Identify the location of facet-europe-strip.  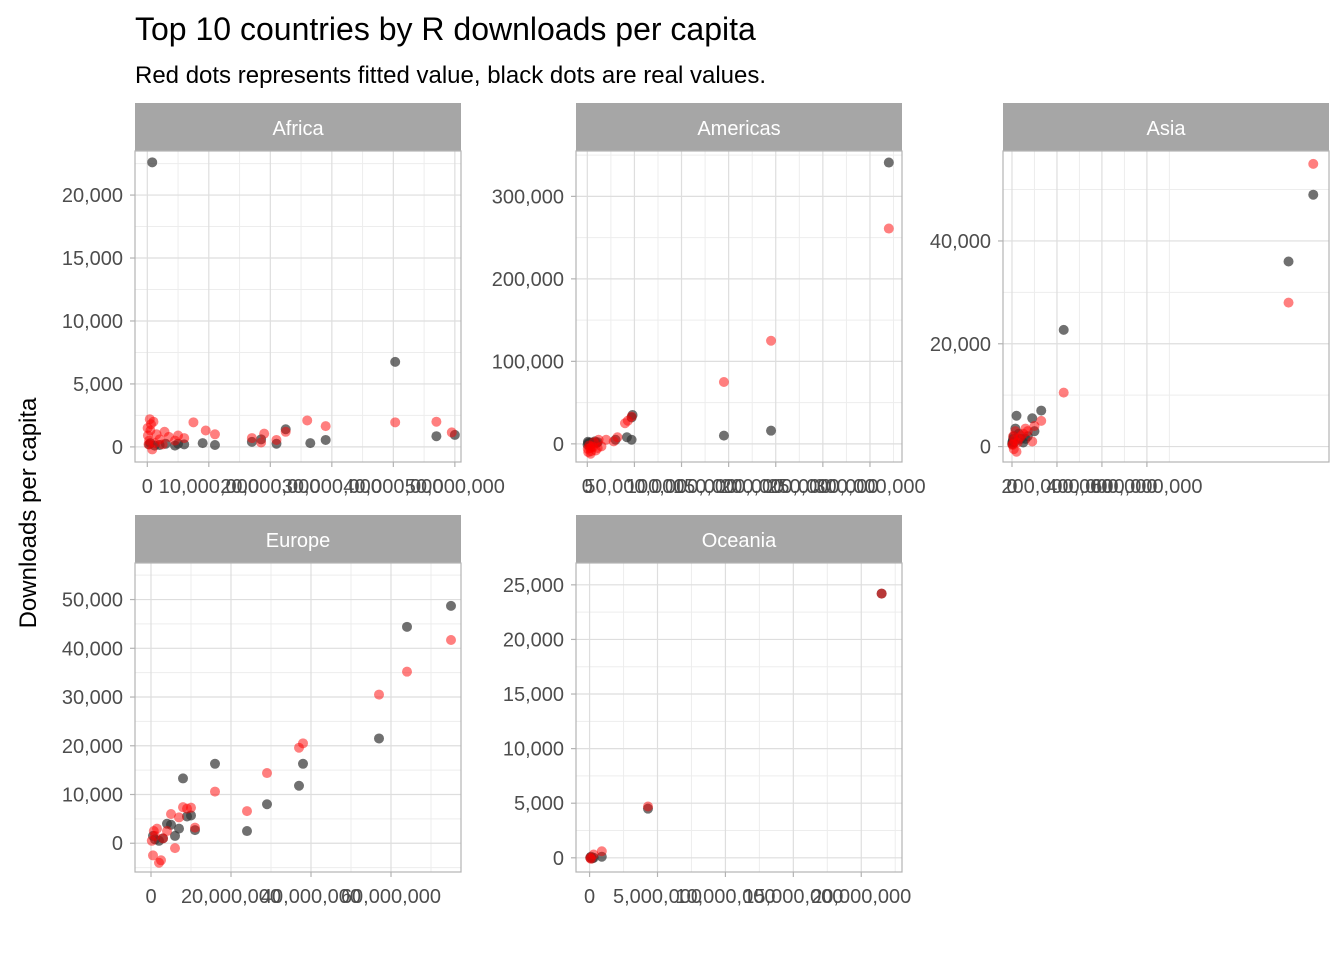
(298, 539).